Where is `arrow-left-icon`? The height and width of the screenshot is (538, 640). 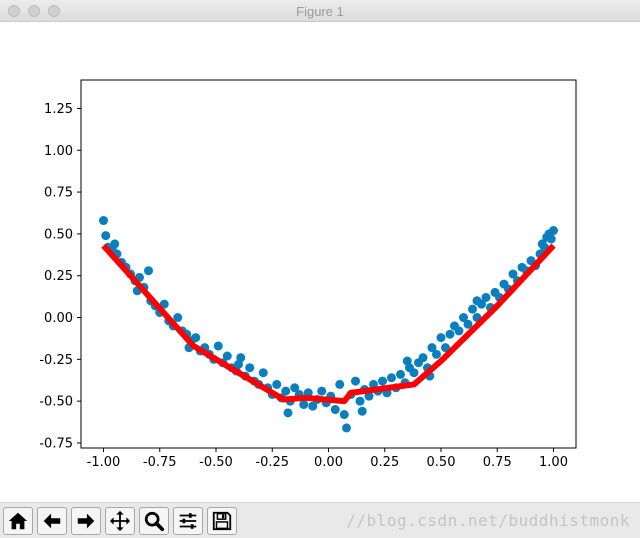 arrow-left-icon is located at coordinates (52, 521).